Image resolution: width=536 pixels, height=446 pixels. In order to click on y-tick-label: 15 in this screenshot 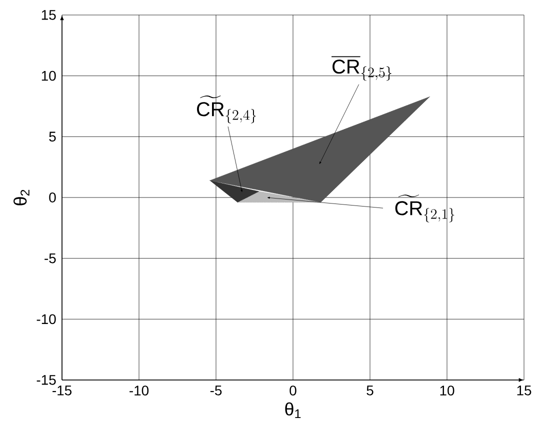, I will do `click(49, 15)`.